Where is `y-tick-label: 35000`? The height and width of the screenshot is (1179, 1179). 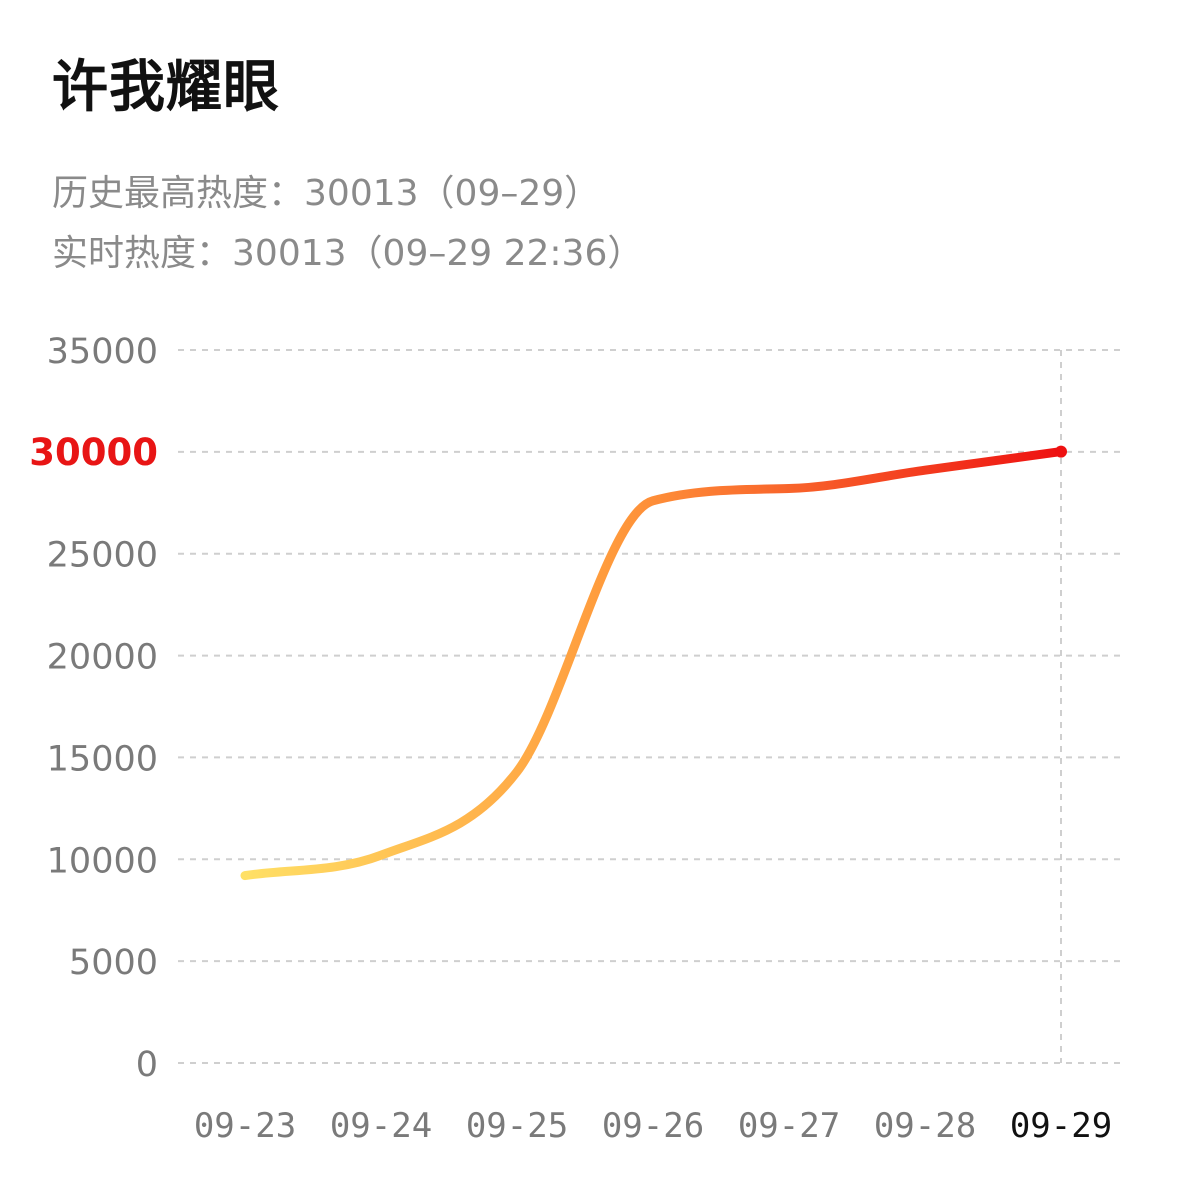
y-tick-label: 35000 is located at coordinates (102, 352).